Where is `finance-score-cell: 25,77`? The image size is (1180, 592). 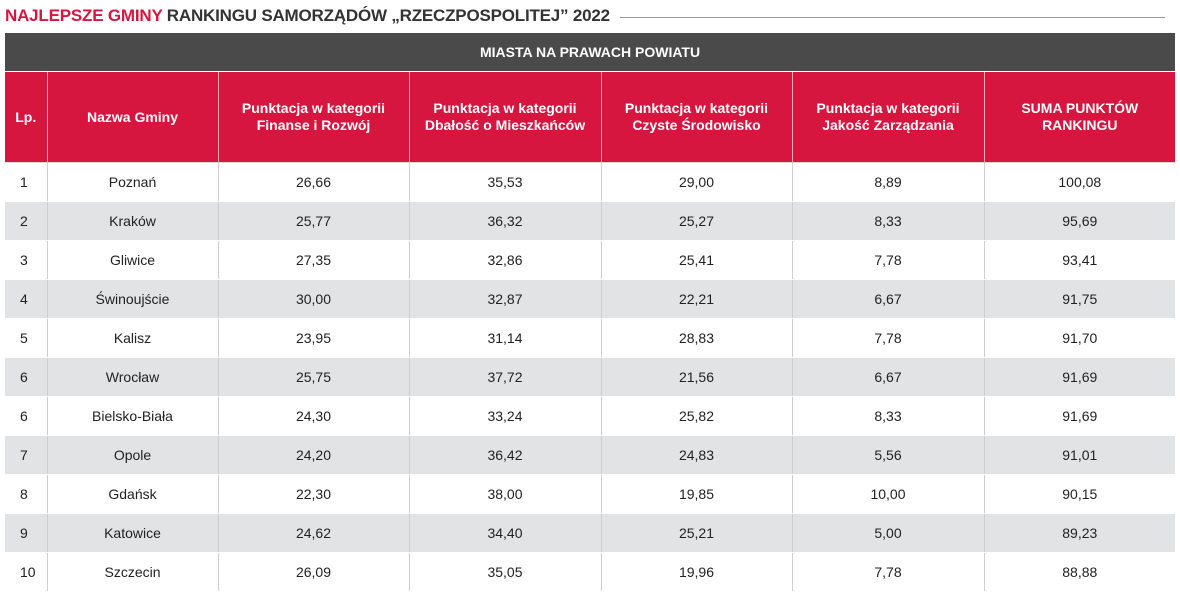
finance-score-cell: 25,77 is located at coordinates (313, 221).